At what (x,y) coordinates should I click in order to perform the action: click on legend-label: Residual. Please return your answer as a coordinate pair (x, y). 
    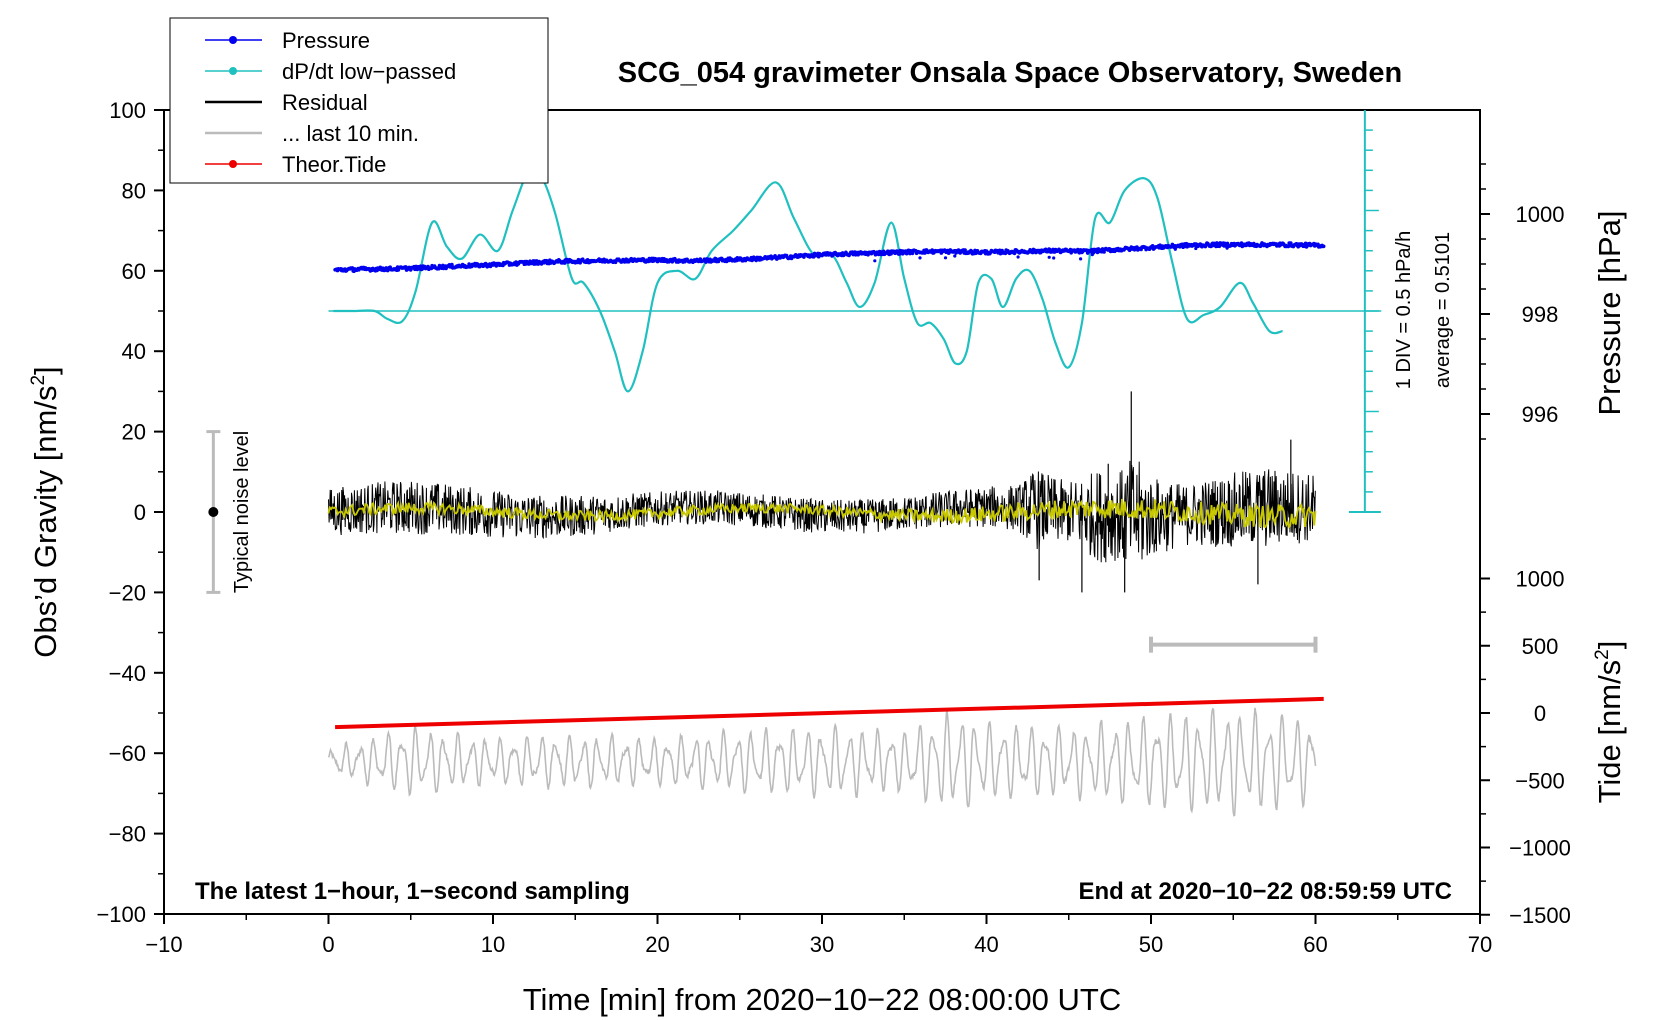
    Looking at the image, I should click on (325, 102).